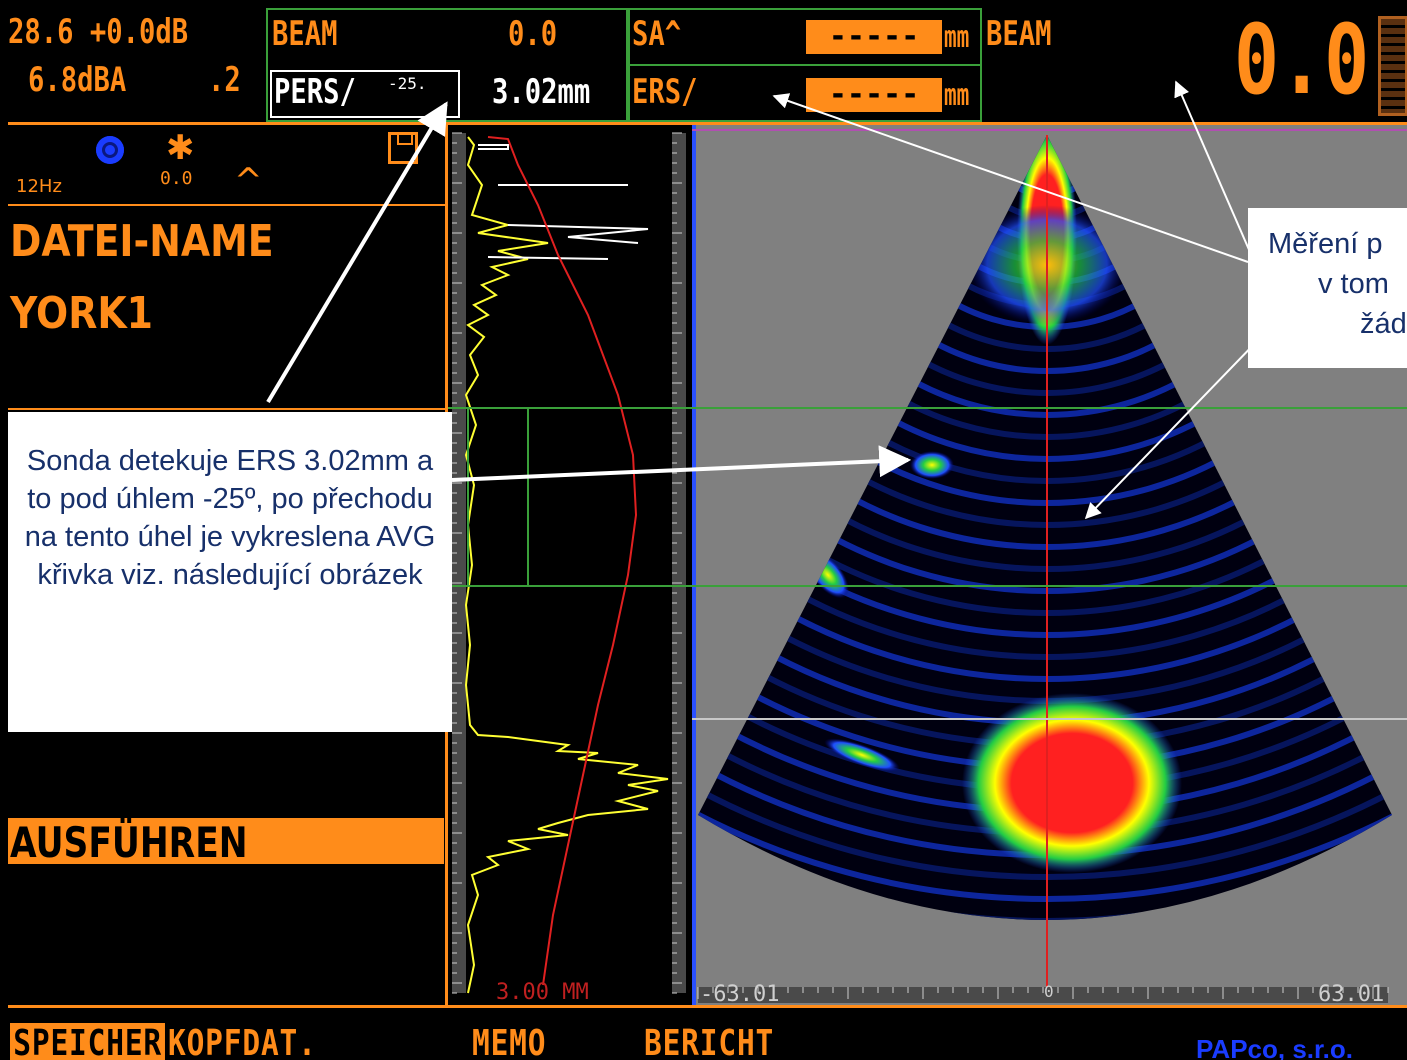  Describe the element at coordinates (180, 148) in the screenshot. I see `freeze-icon: ✱` at that location.